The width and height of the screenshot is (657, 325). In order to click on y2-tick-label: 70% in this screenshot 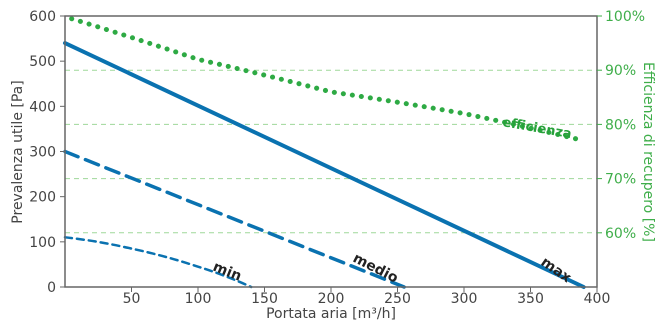, I will do `click(620, 180)`.